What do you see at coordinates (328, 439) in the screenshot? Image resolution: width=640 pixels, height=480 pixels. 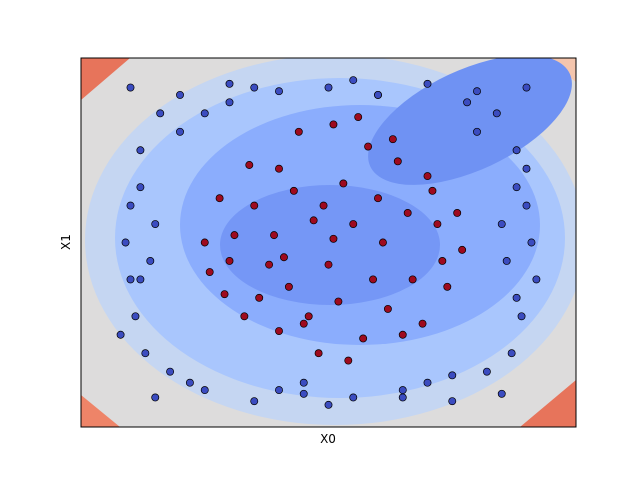 I see `x-axis-label: X0` at bounding box center [328, 439].